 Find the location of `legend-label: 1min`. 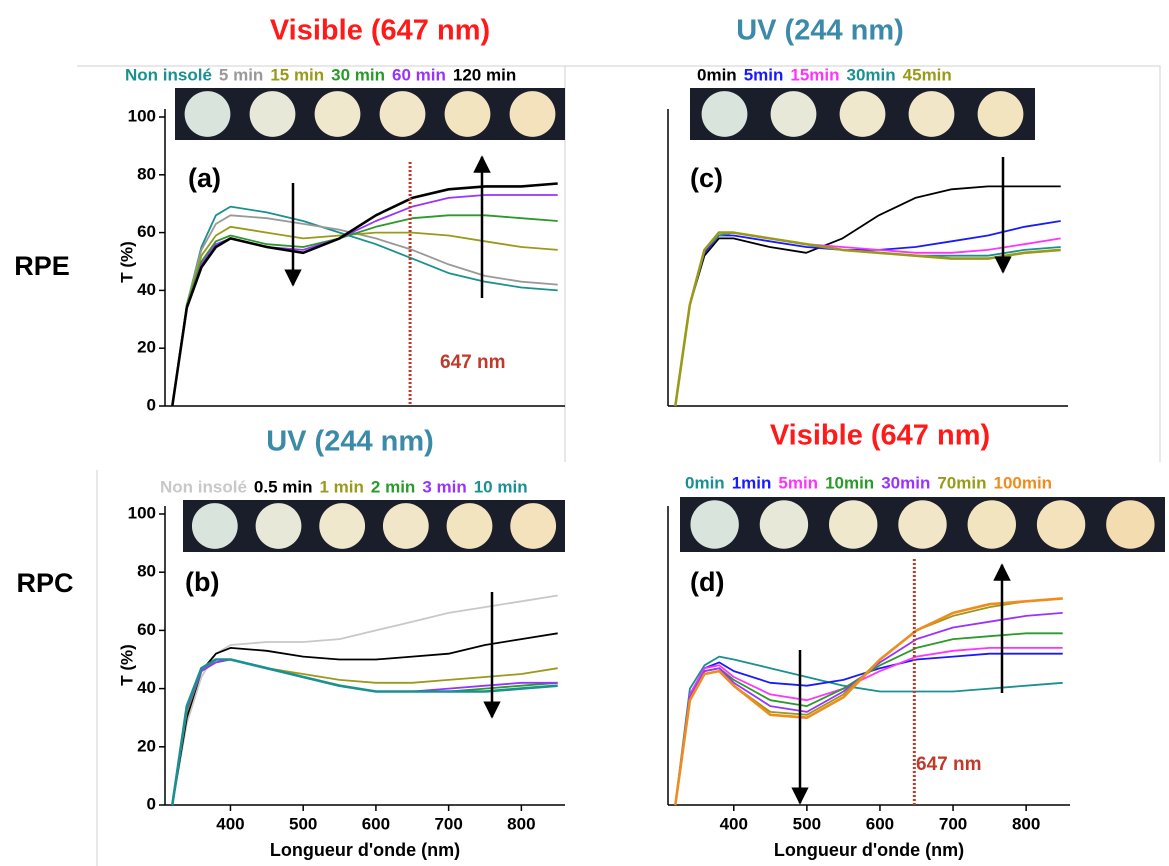

legend-label: 1min is located at coordinates (752, 482).